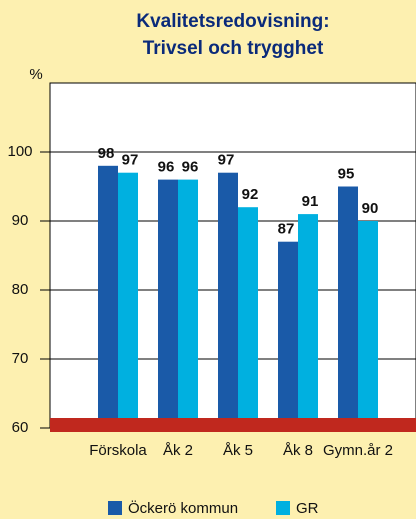 The image size is (416, 519). I want to click on baseline-band, so click(233, 425).